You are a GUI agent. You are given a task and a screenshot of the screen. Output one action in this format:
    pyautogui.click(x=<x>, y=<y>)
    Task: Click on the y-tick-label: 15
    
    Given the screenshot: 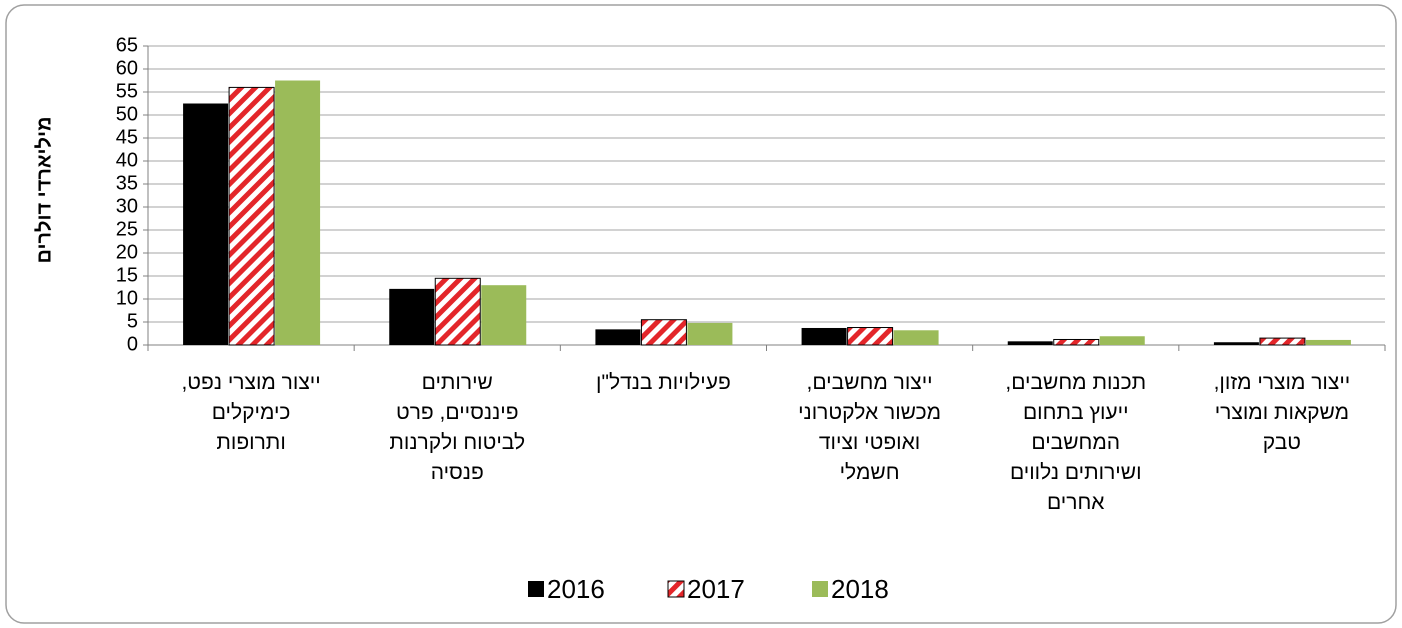 What is the action you would take?
    pyautogui.click(x=127, y=275)
    